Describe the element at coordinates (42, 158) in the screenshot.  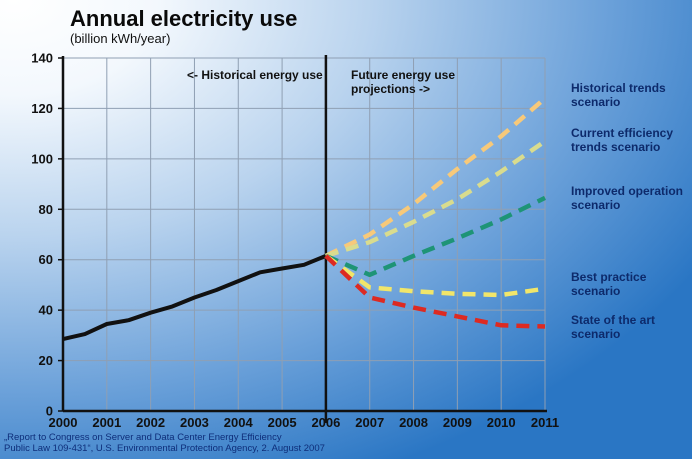
I see `y-tick-label: 100` at that location.